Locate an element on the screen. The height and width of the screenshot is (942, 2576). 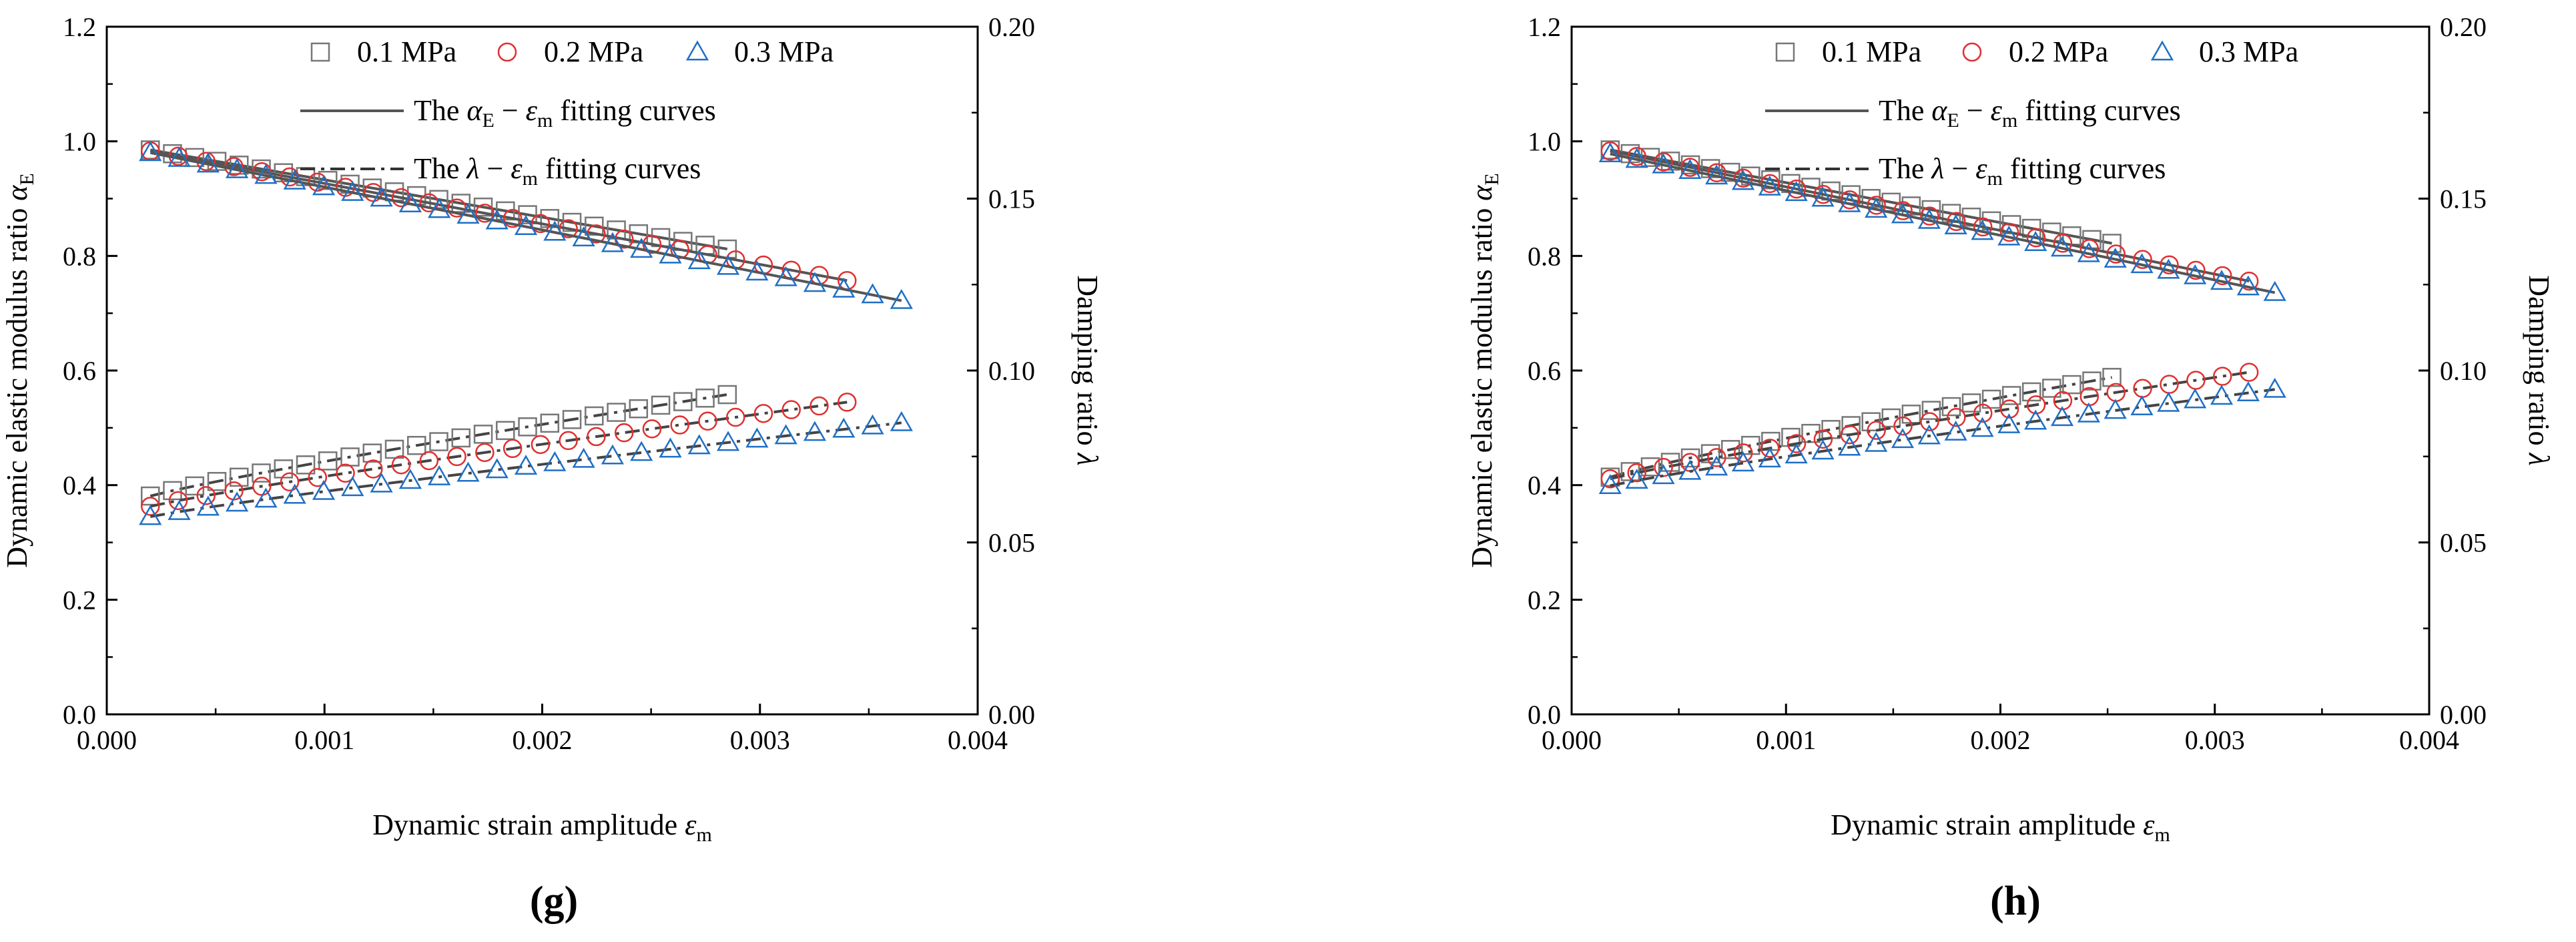
y-right-axis-title-text: Damping ratio is located at coordinates (1087, 364).